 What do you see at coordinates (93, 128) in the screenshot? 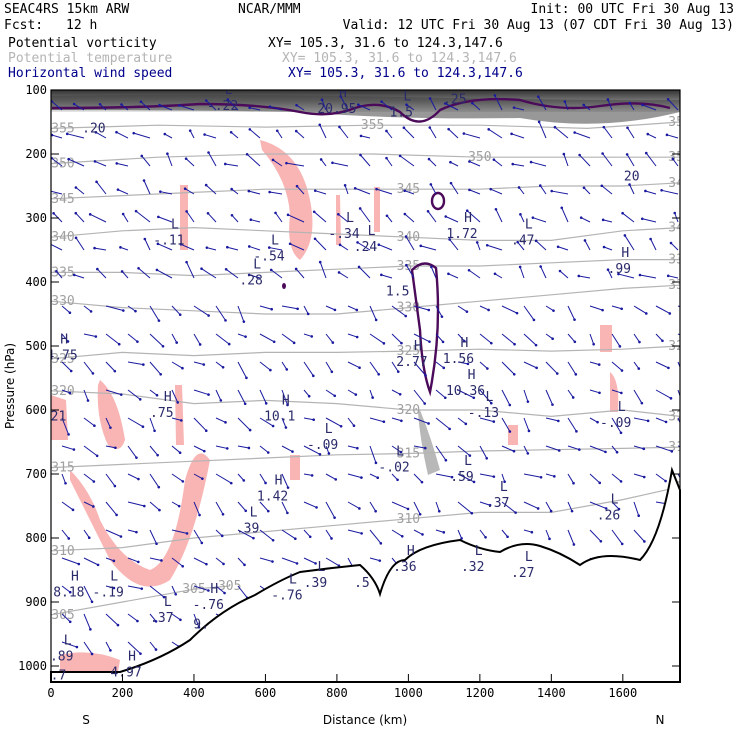
I see `pv-value-label: .20` at bounding box center [93, 128].